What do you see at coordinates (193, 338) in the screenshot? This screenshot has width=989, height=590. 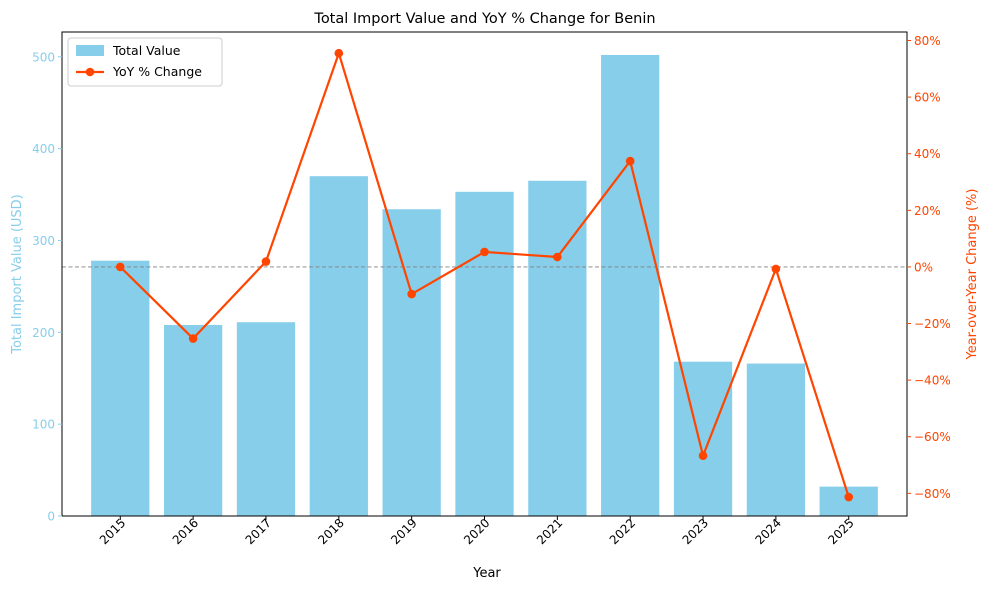 I see `yoy-point-2016` at bounding box center [193, 338].